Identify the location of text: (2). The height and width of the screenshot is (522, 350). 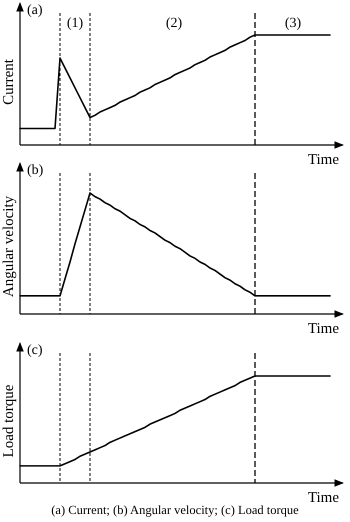
(174, 23).